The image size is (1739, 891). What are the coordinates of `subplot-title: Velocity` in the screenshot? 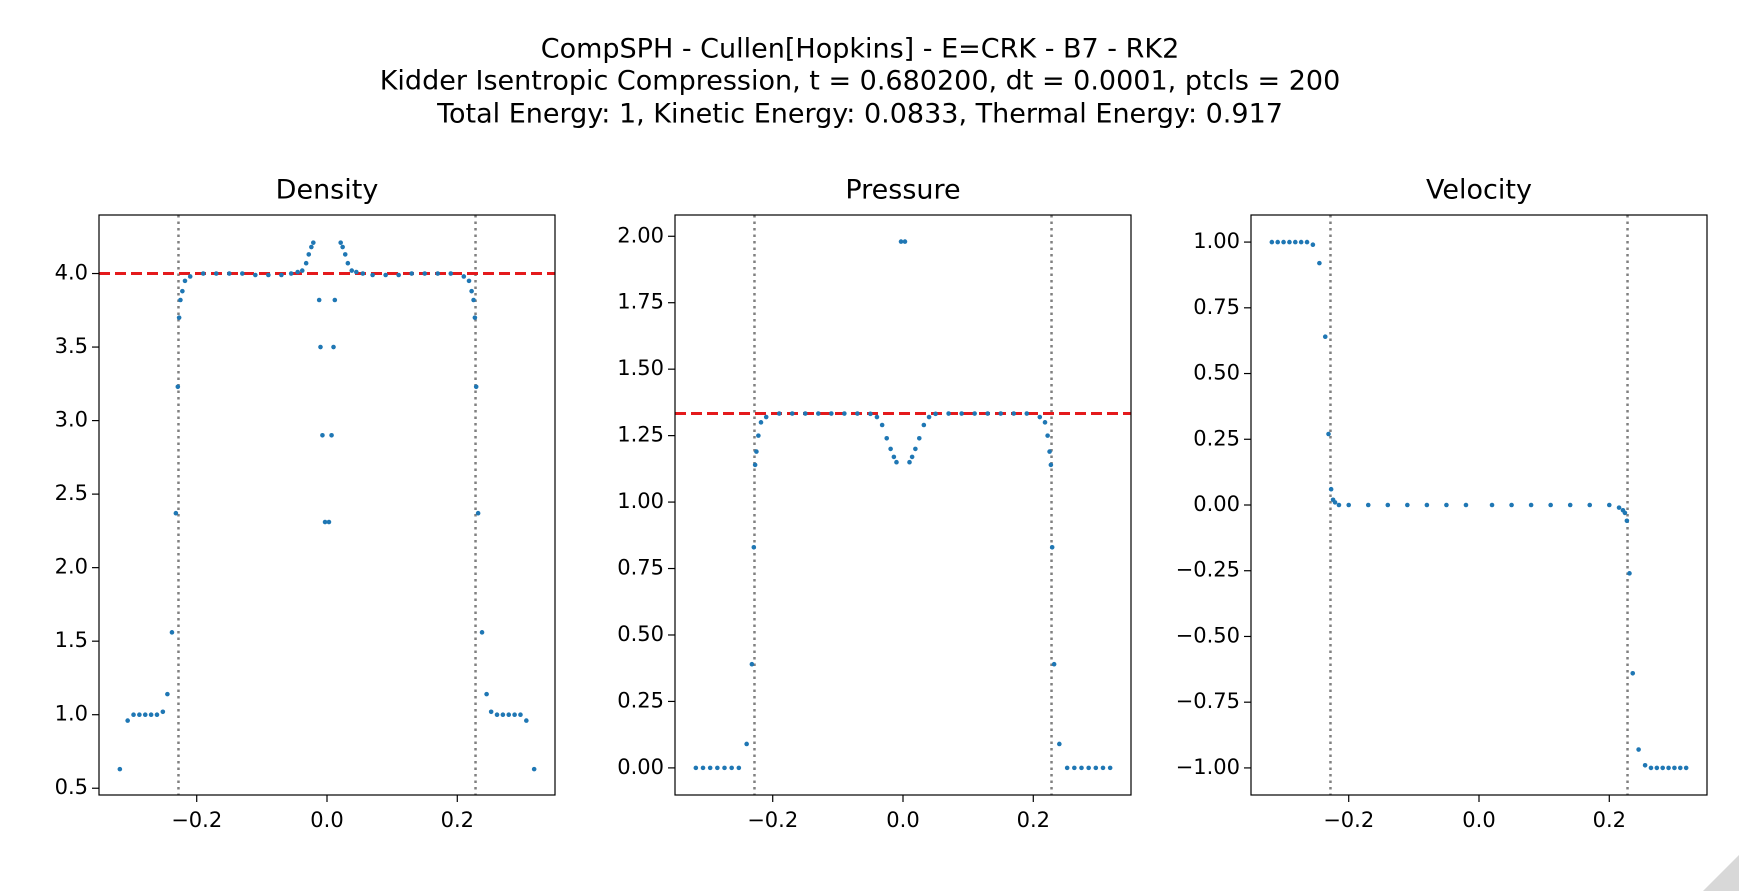 It's located at (1479, 190).